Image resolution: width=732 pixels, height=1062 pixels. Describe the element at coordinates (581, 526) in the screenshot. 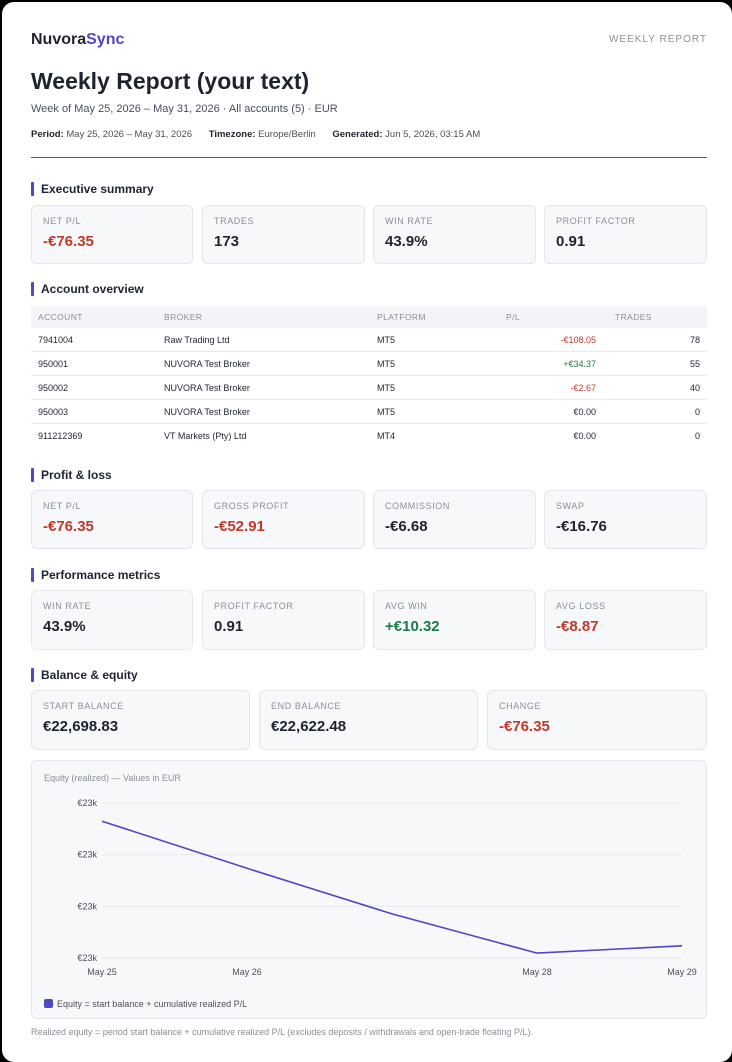

I see `card-value: -€16.76` at that location.